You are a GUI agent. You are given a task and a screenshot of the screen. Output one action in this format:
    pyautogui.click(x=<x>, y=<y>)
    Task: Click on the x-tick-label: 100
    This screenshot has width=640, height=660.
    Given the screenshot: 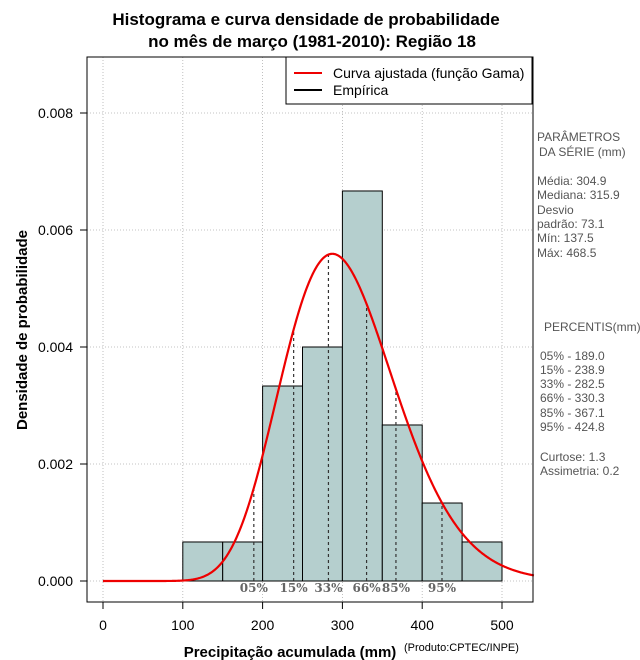 What is the action you would take?
    pyautogui.click(x=183, y=625)
    